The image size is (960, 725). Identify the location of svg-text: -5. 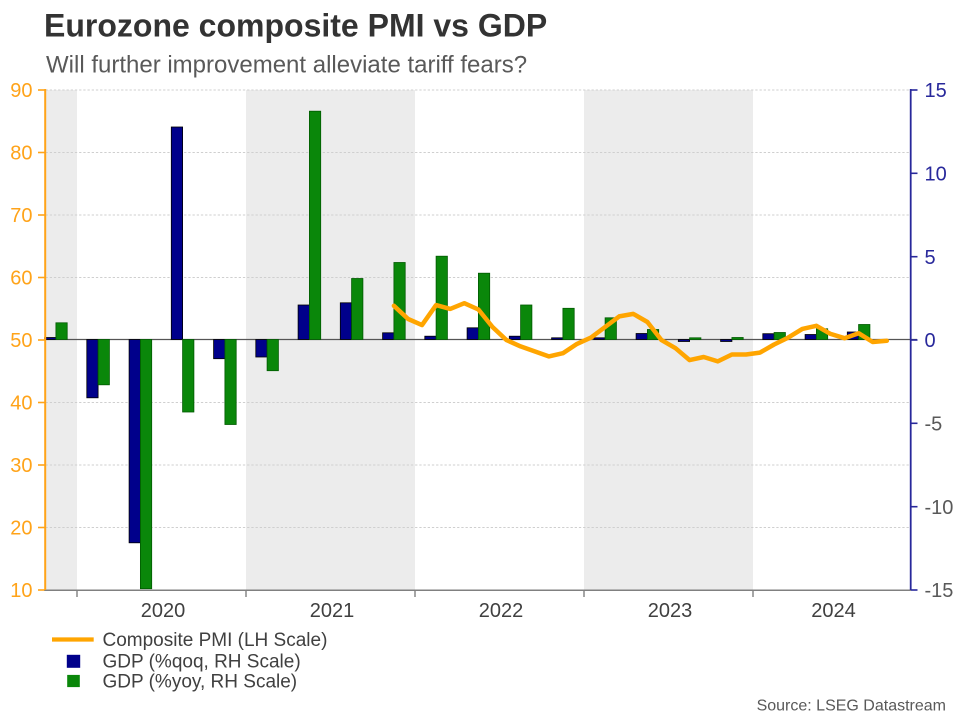
(934, 425).